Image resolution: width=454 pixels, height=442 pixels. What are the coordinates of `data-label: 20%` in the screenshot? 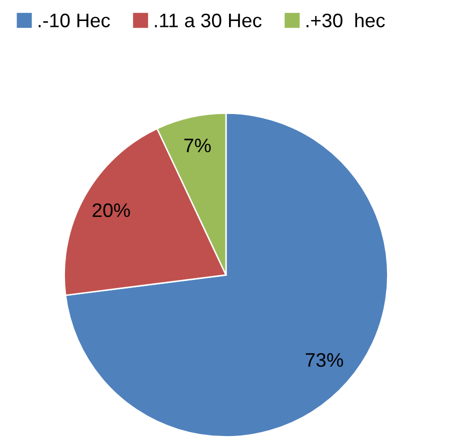 It's located at (111, 210).